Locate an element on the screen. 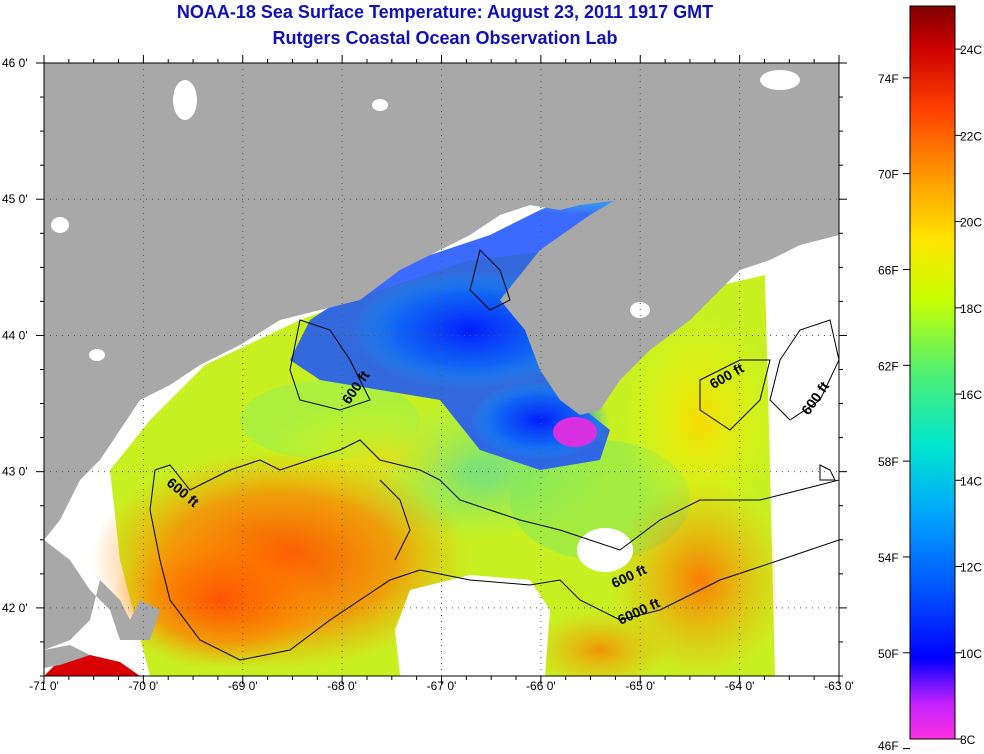 Image resolution: width=984 pixels, height=754 pixels. colorbar-celsius-label: 16C is located at coordinates (971, 395).